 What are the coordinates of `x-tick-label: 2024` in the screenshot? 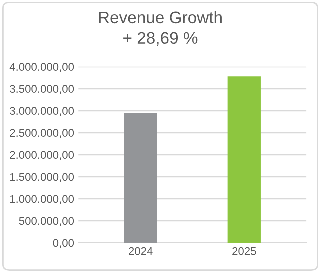 It's located at (141, 251).